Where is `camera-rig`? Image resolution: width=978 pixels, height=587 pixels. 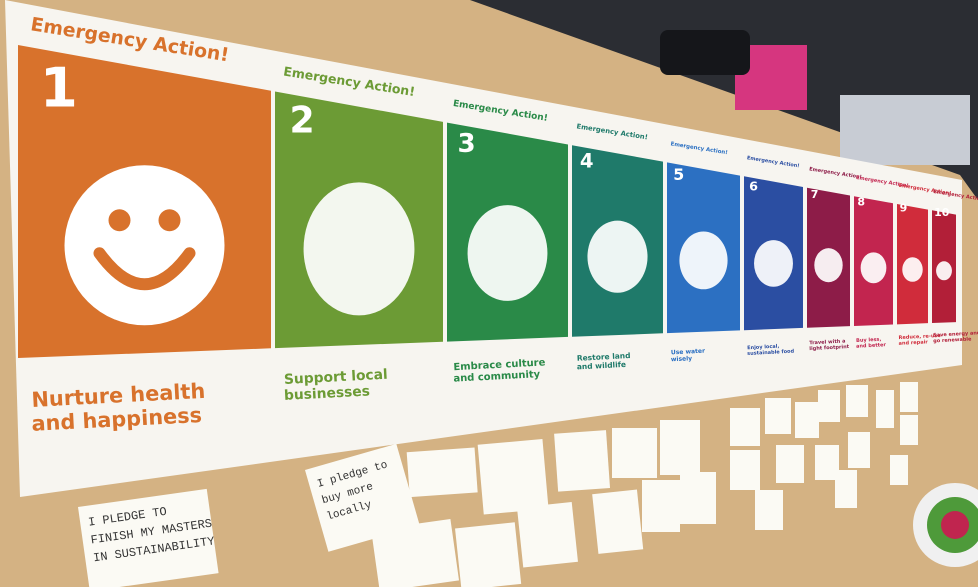 camera-rig is located at coordinates (705, 52).